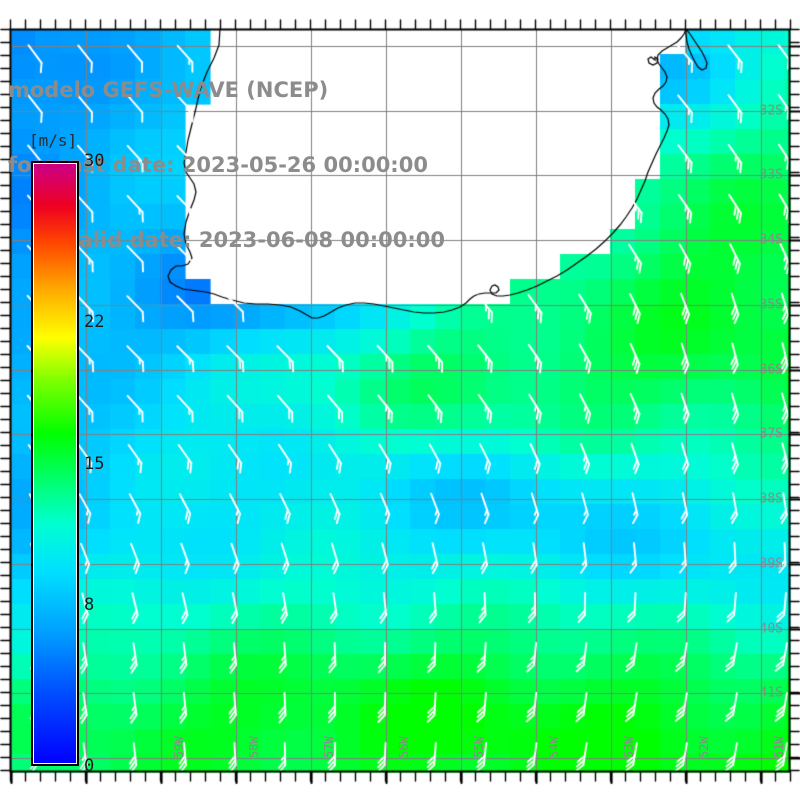 The width and height of the screenshot is (800, 800). Describe the element at coordinates (479, 747) in the screenshot. I see `lon-label-55W: 55W` at that location.